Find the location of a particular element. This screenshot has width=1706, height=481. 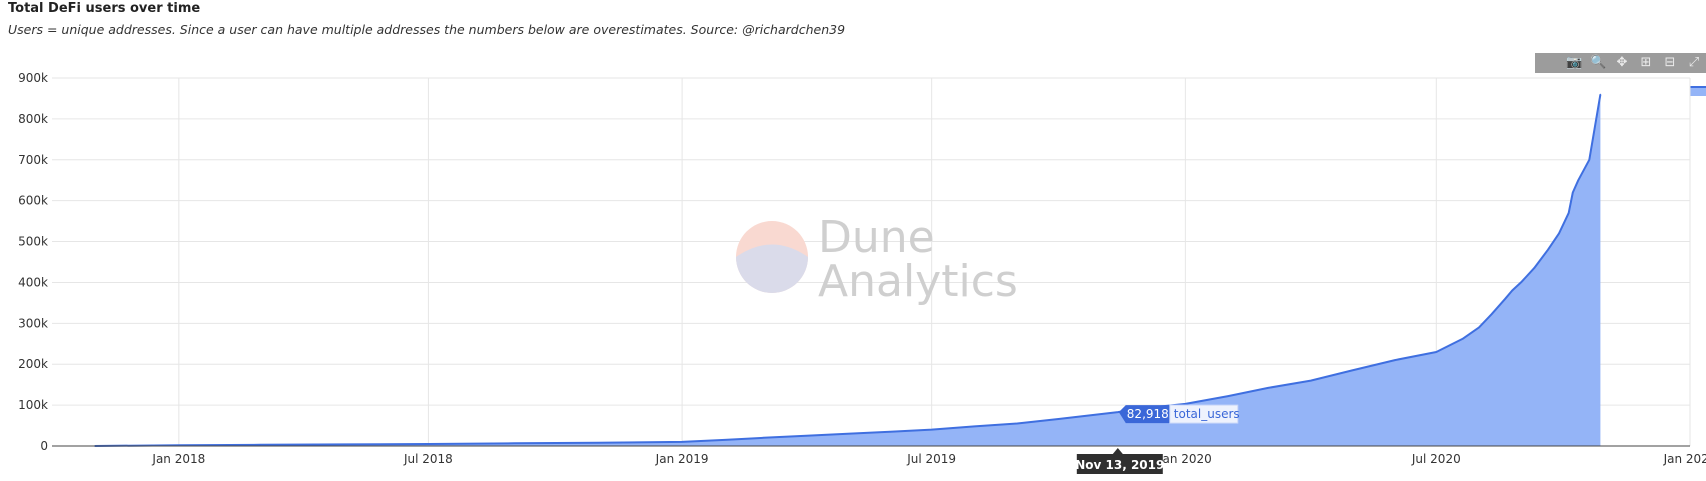

hover-series-box is located at coordinates (1204, 414).